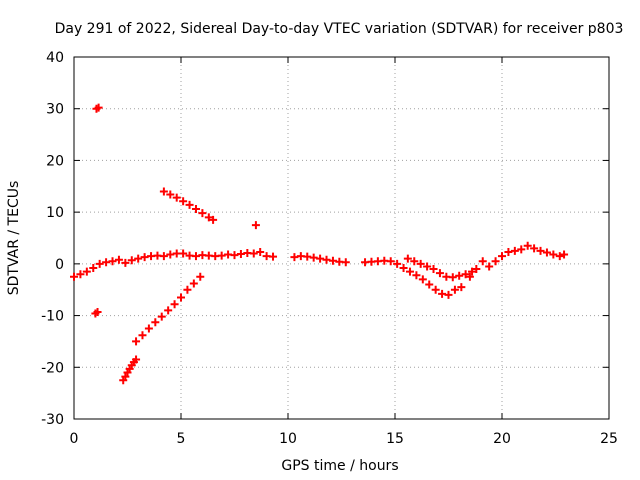 The image size is (640, 480). Describe the element at coordinates (14, 238) in the screenshot. I see `y-axis-label: SDTVAR / TECUs` at that location.